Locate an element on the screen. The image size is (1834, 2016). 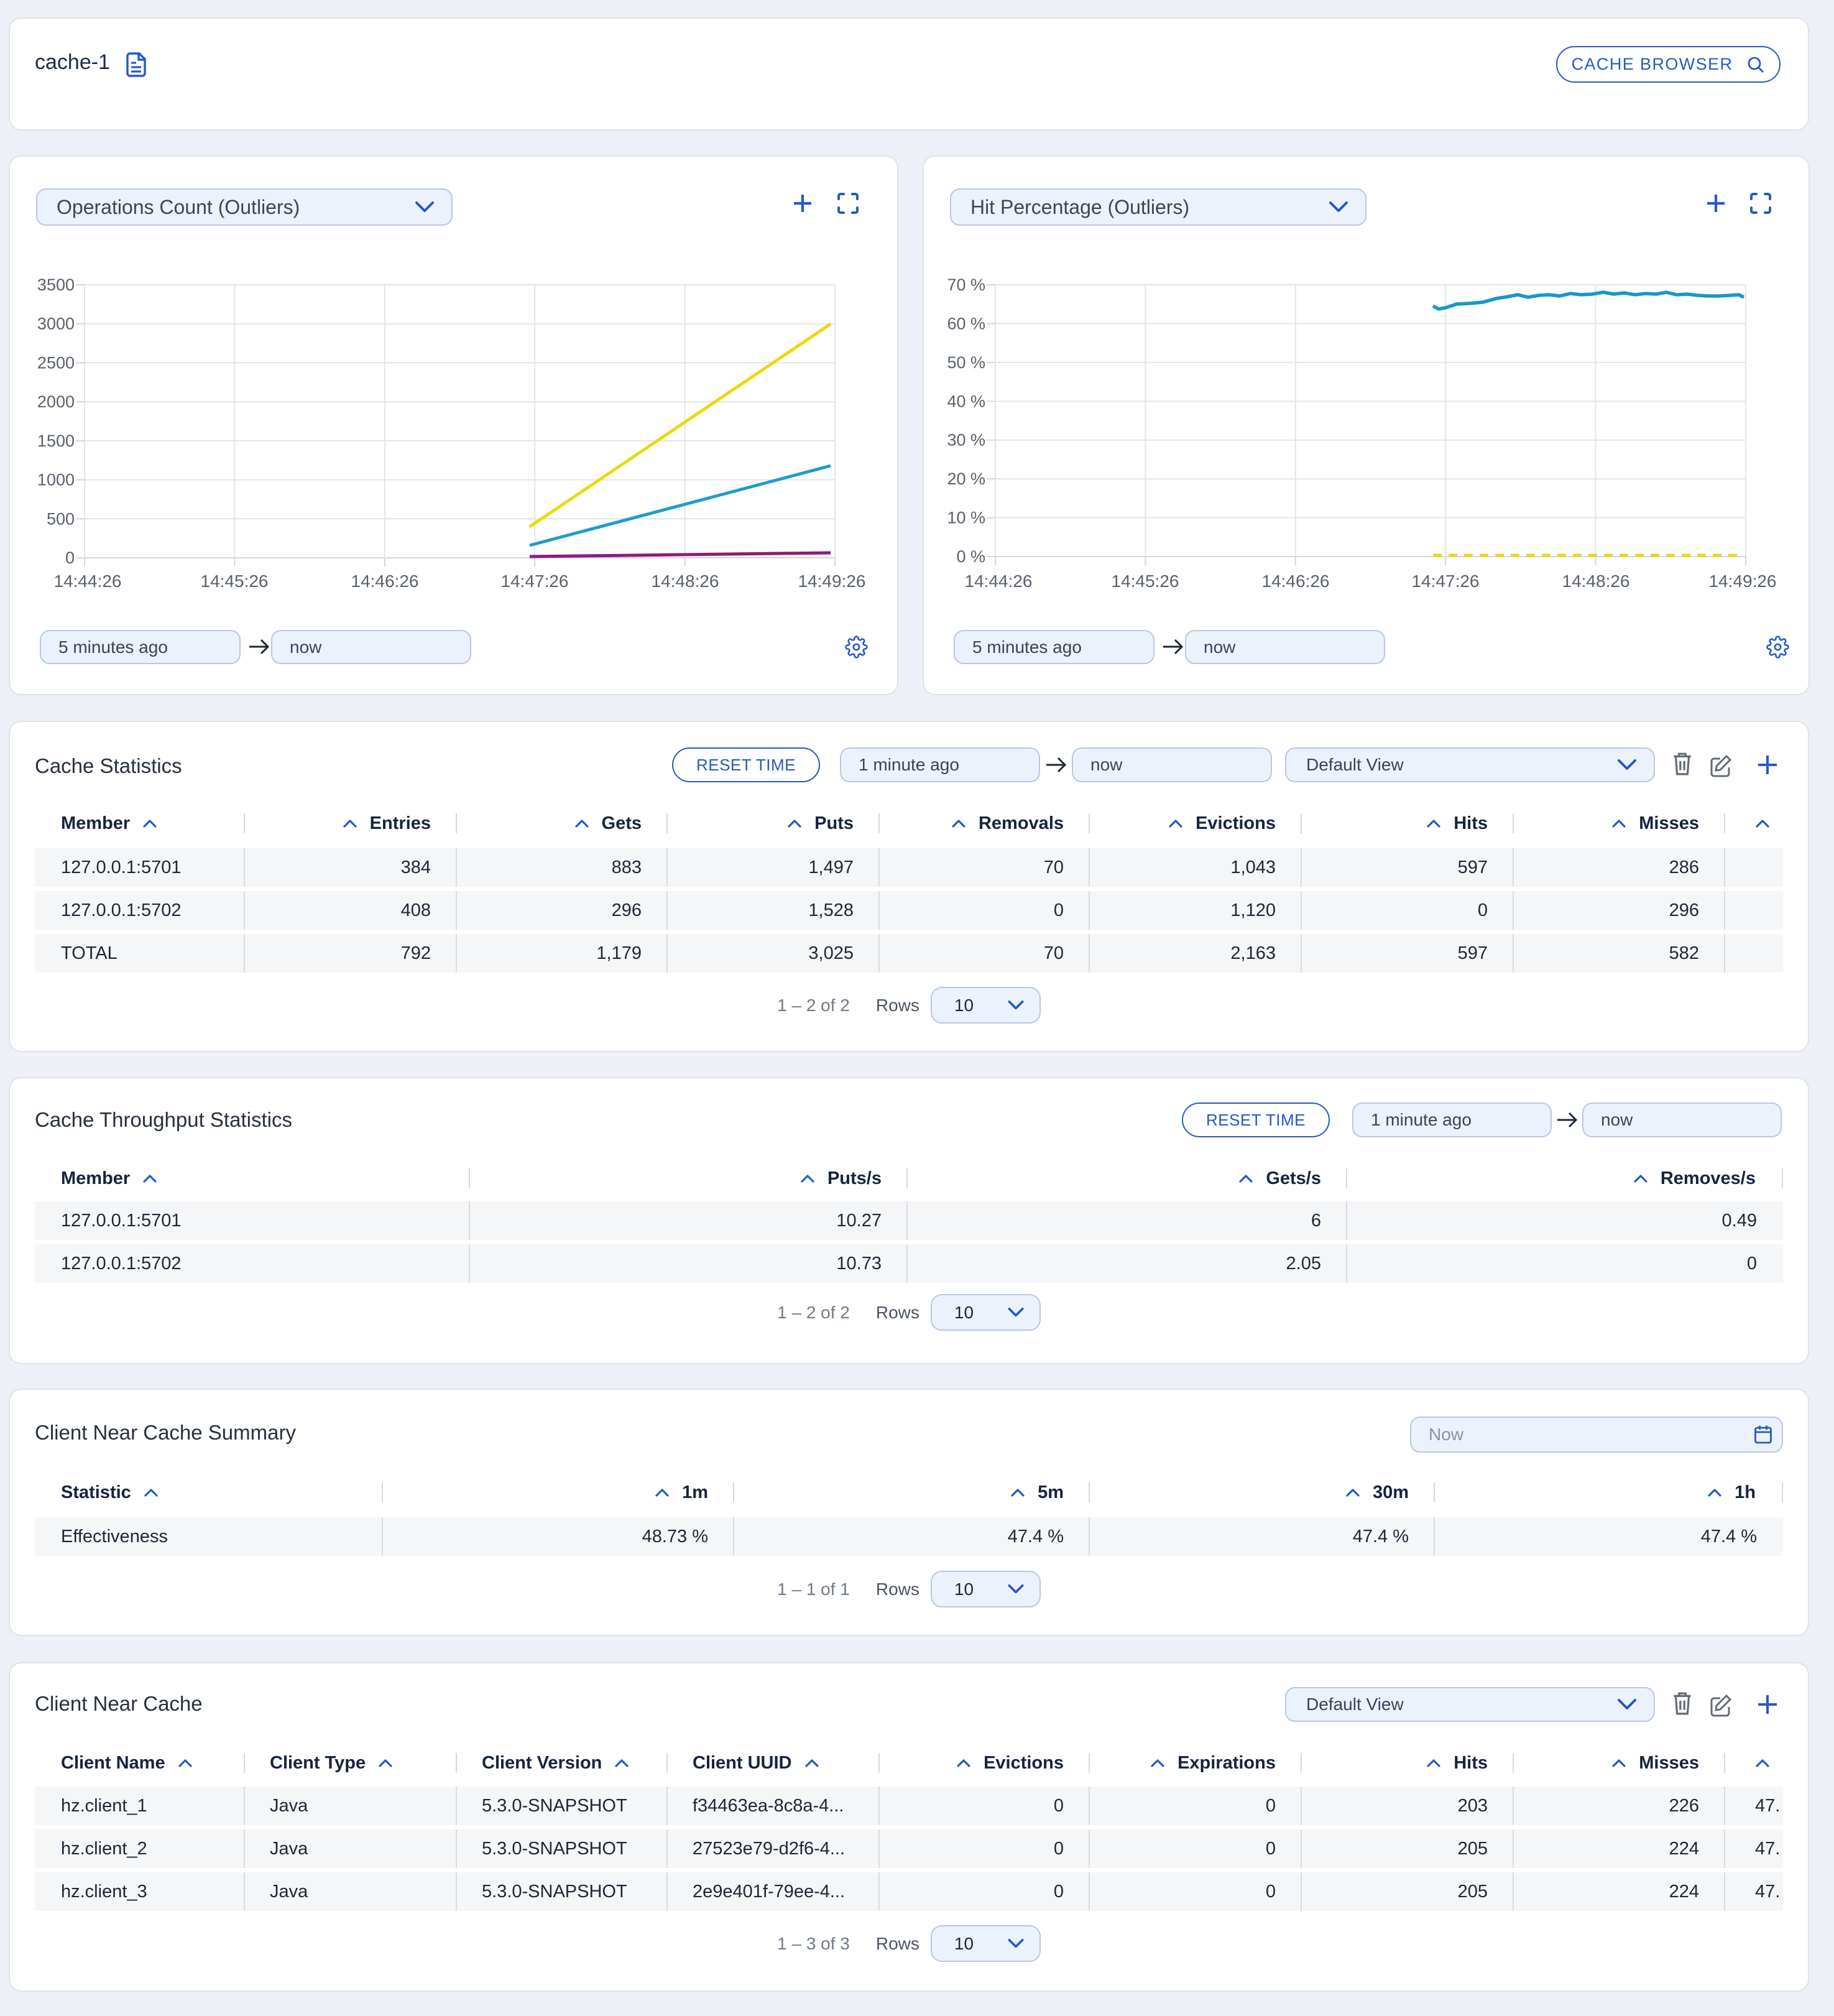
svg-text: 70 % is located at coordinates (966, 284).